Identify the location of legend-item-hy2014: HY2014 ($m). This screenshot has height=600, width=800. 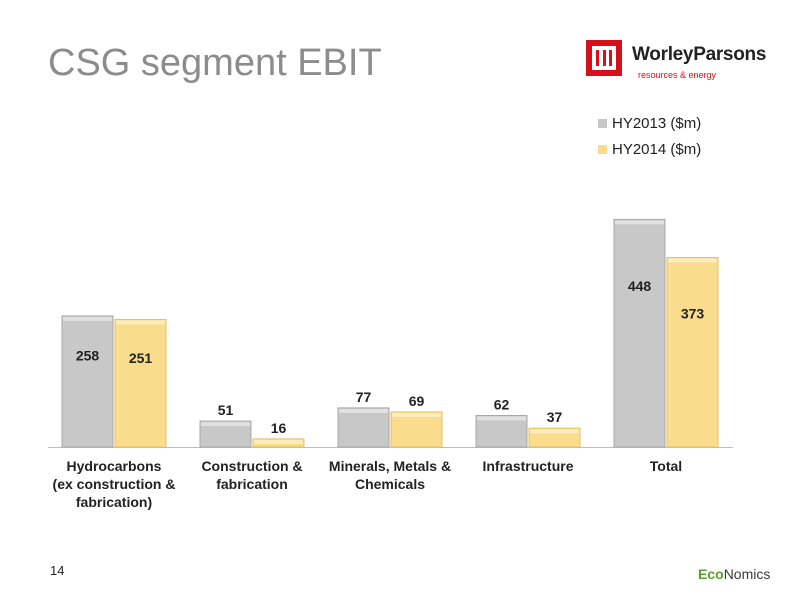
(649, 149).